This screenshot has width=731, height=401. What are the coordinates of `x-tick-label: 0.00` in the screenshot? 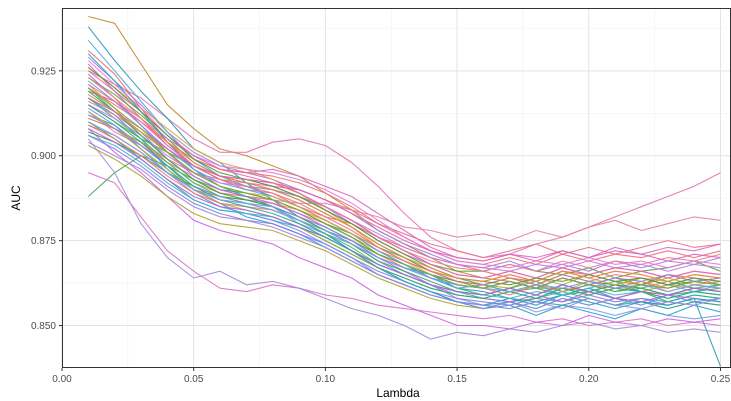 It's located at (62, 379).